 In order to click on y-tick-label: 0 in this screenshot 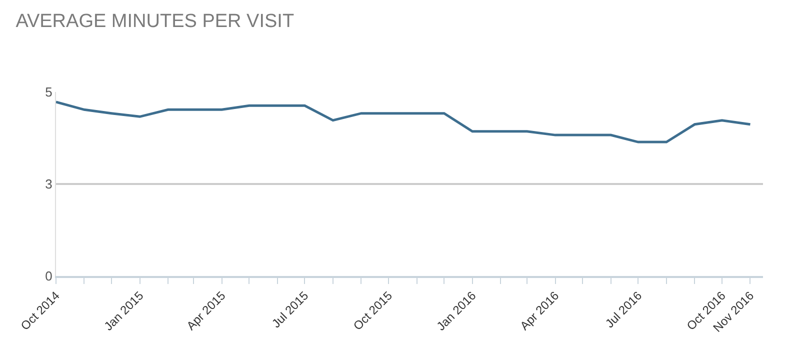, I will do `click(48, 276)`.